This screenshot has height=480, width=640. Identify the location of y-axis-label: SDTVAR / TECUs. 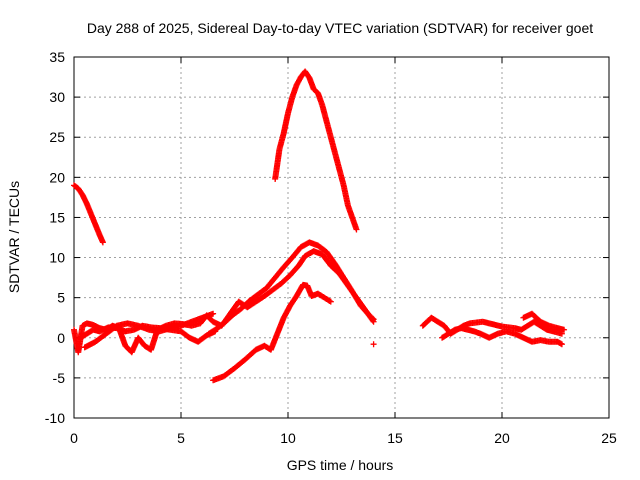
(14, 237).